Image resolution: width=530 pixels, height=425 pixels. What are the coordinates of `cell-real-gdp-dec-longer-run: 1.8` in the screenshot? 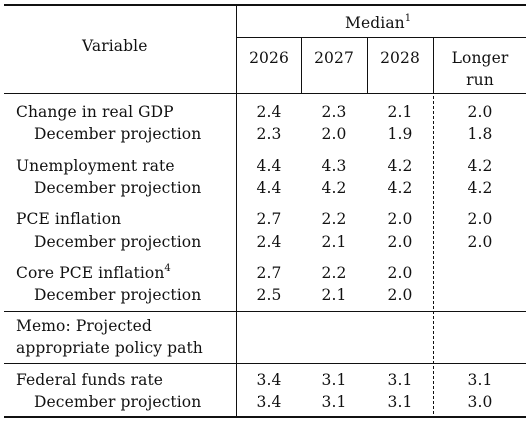 It's located at (480, 134).